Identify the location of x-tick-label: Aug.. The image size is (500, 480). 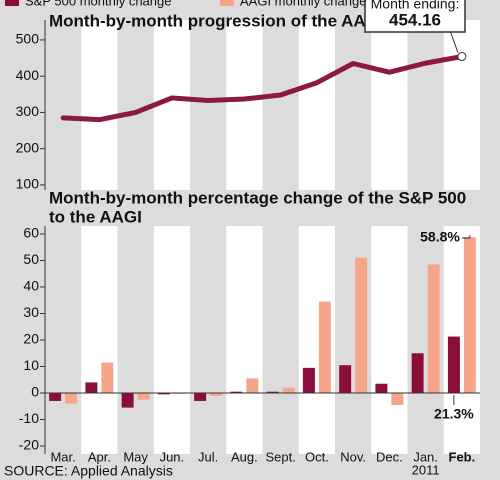
(244, 456).